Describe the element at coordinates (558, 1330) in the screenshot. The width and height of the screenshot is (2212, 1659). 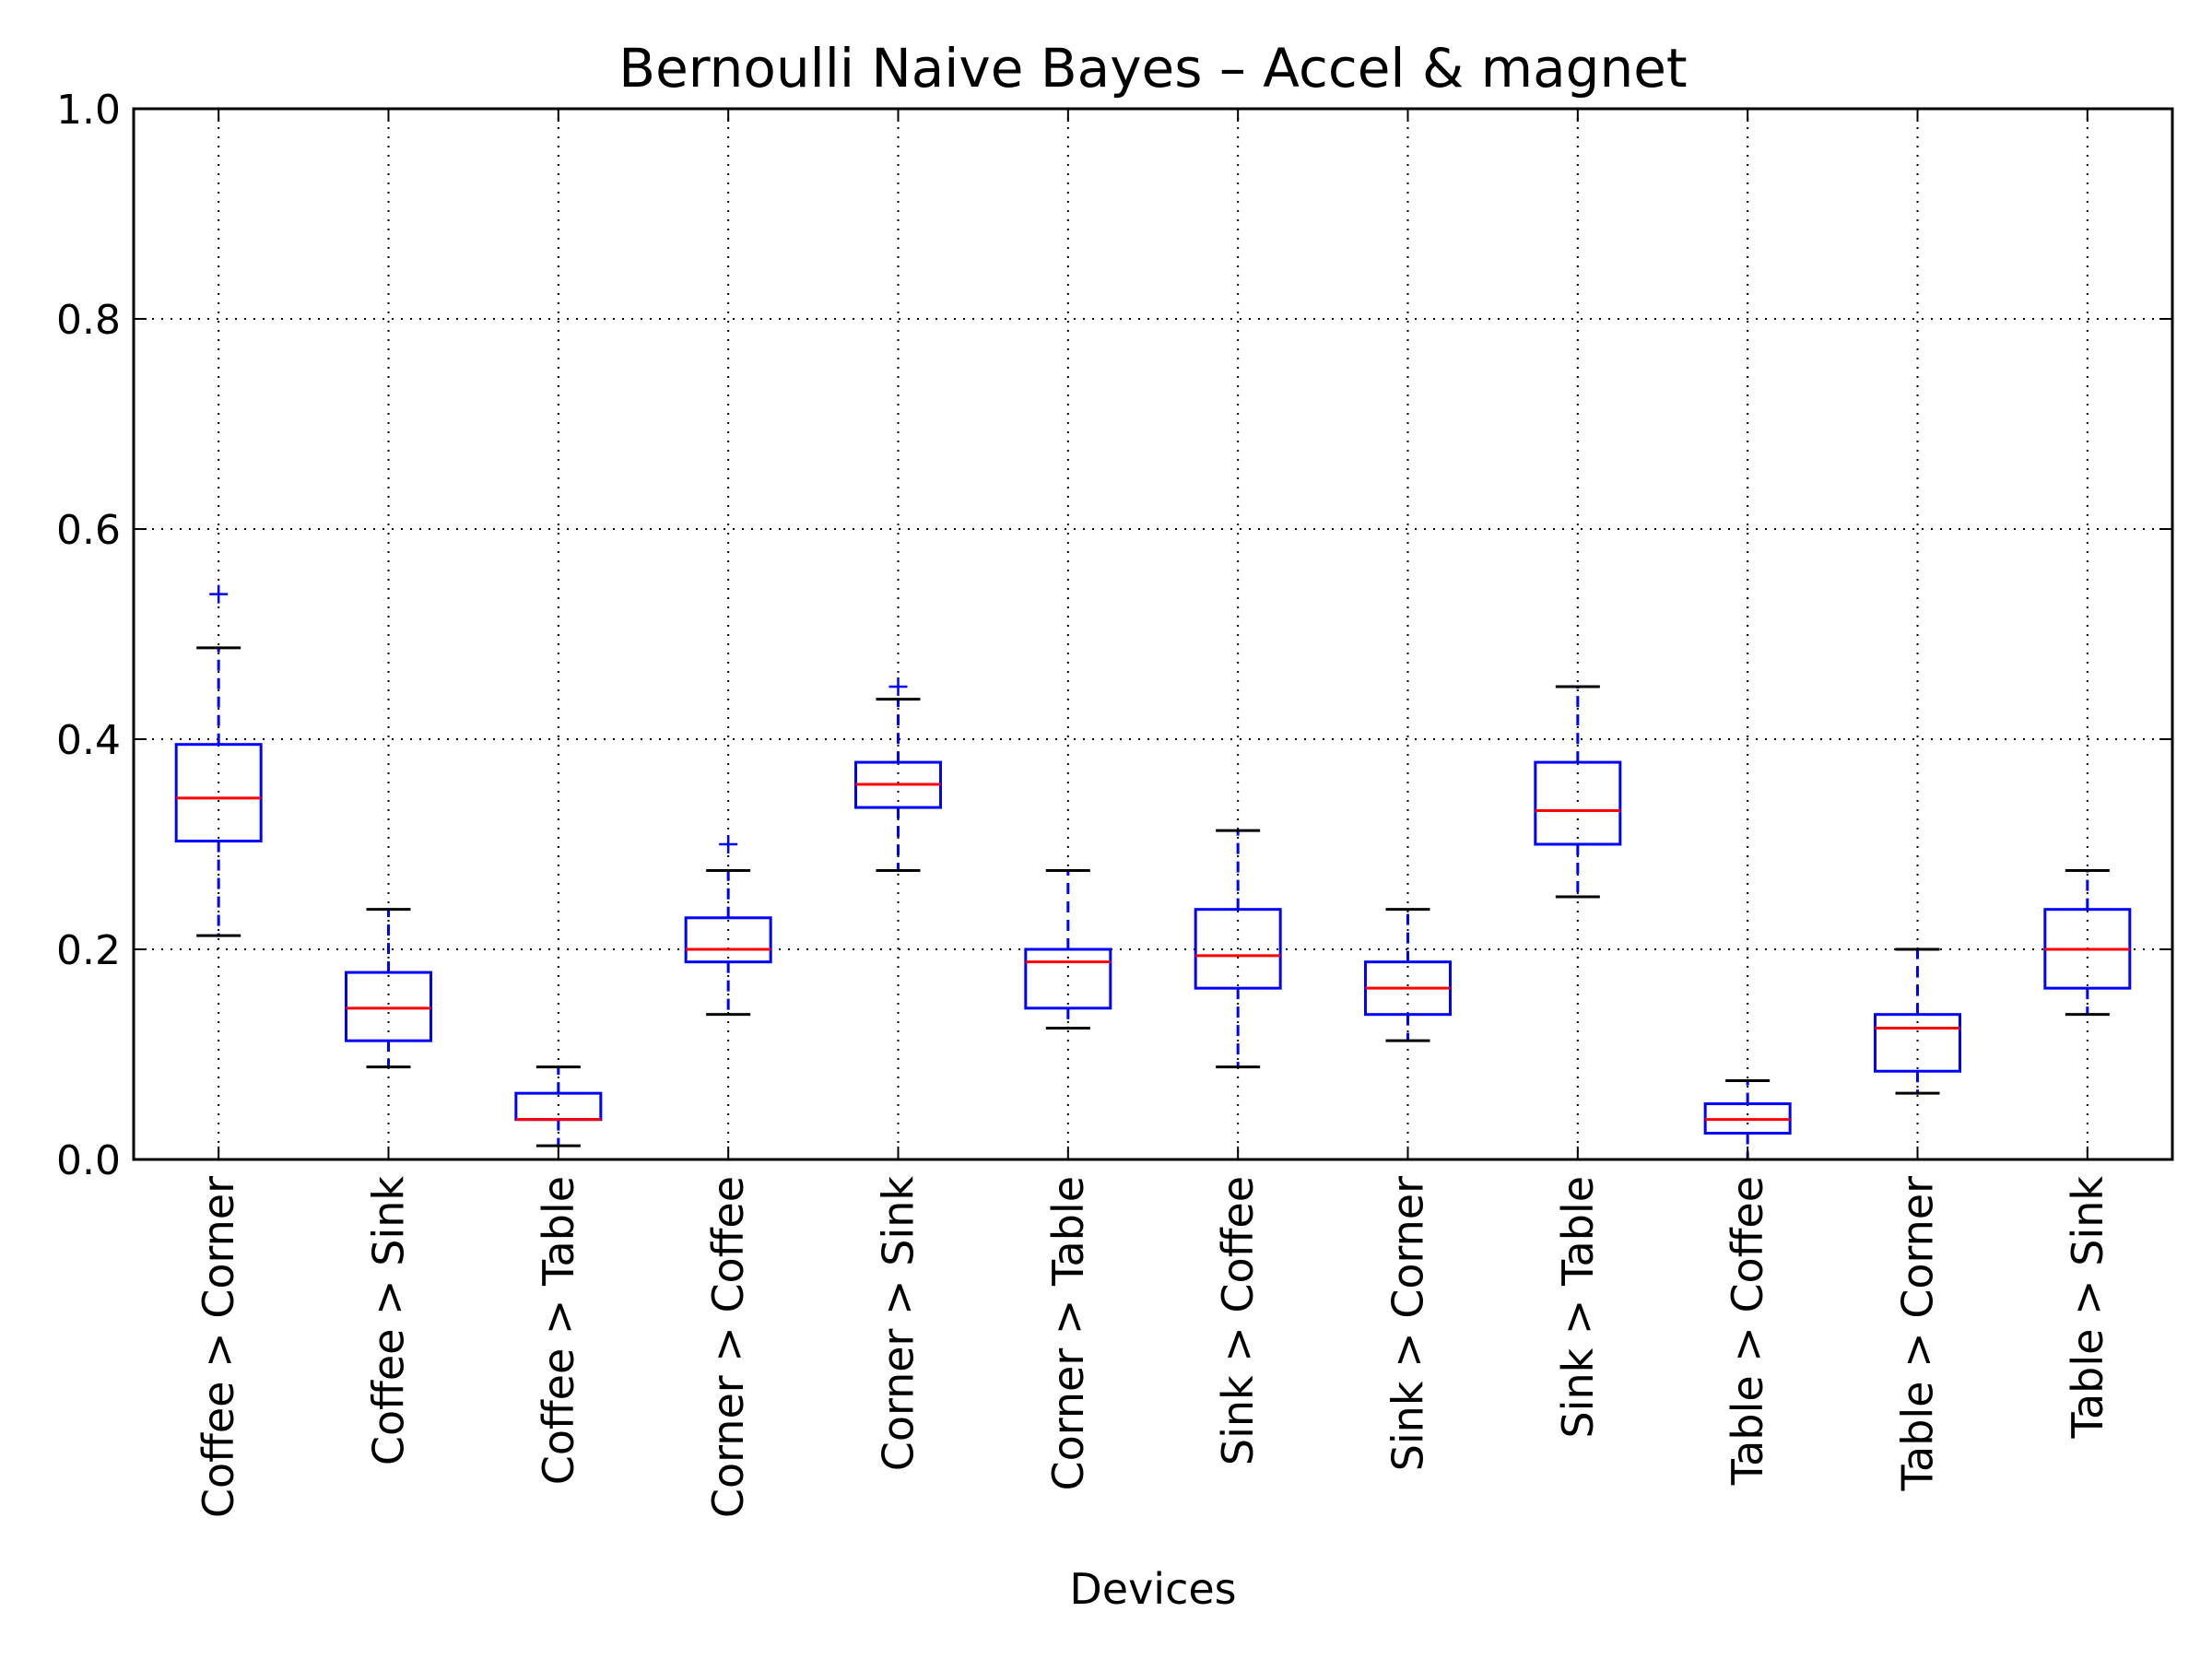
I see `x-tick-label: Coffee > Table` at that location.